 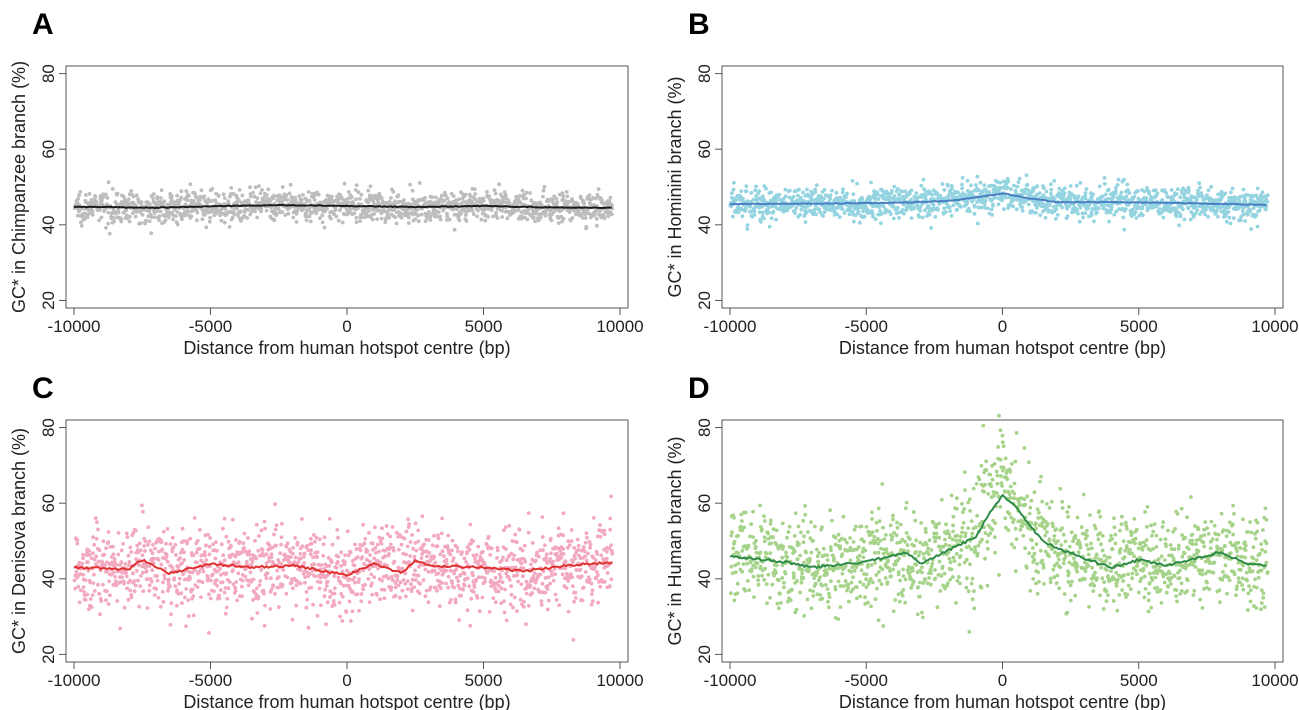 I want to click on scatter-points, so click(x=999, y=523).